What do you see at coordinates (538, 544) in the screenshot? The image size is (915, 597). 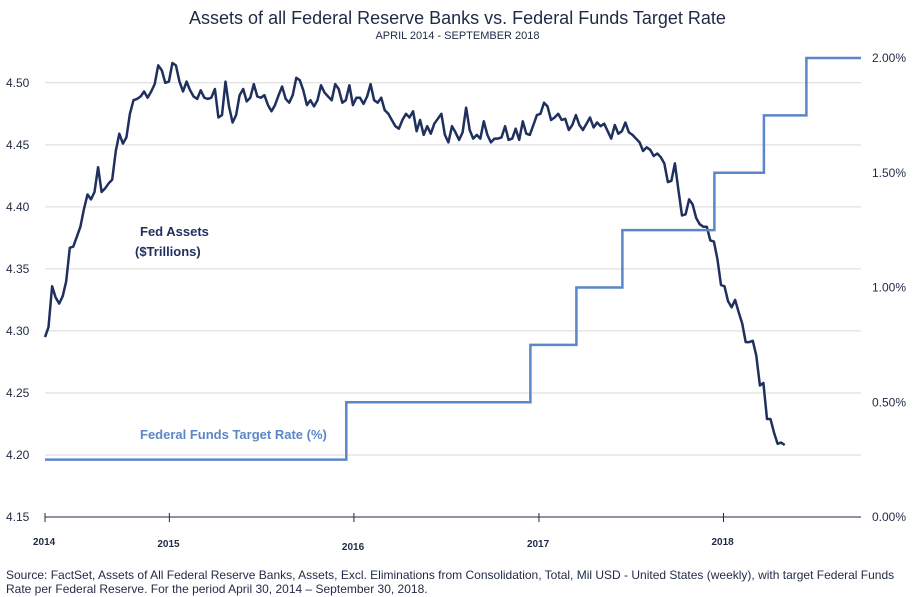 I see `x-tick-label: 2017` at bounding box center [538, 544].